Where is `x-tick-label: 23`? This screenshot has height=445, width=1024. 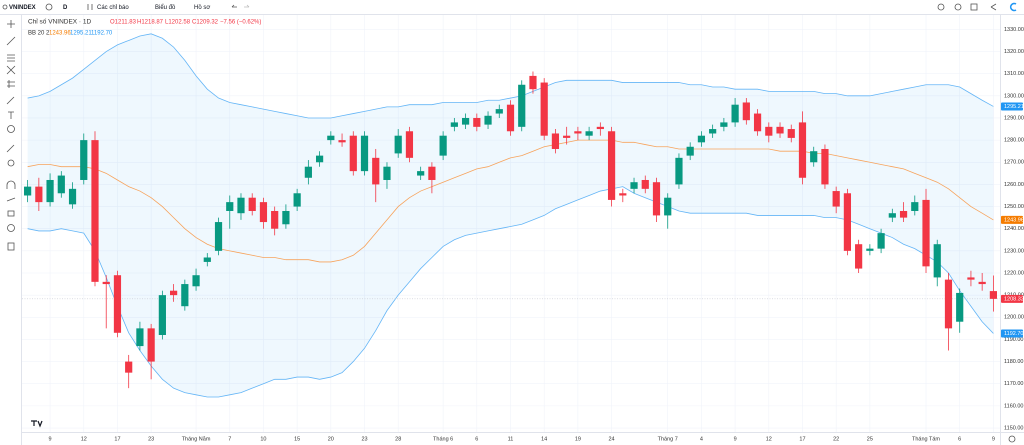 x-tick-label: 23 is located at coordinates (151, 439).